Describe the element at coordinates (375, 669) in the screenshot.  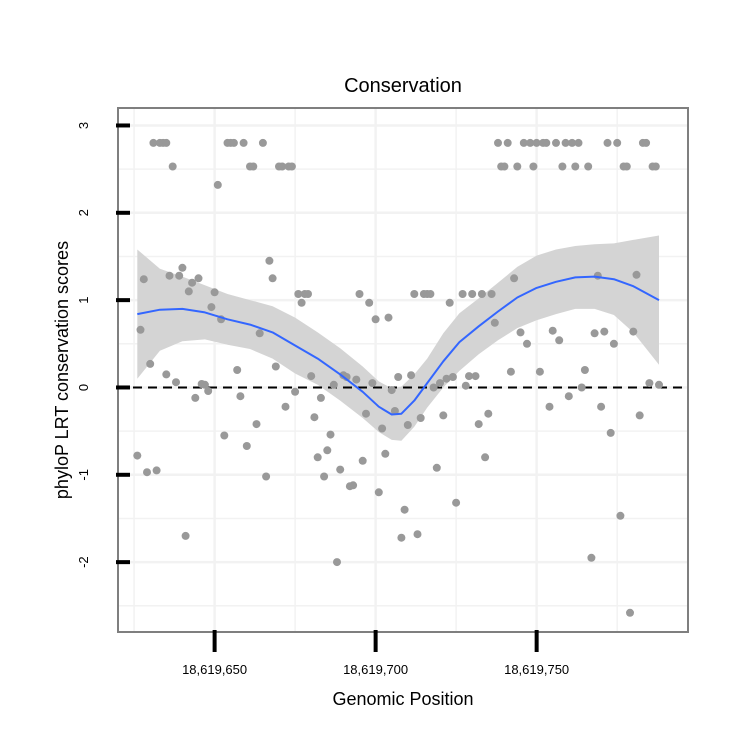
I see `x-axis-tick-label: 18,619,700` at that location.